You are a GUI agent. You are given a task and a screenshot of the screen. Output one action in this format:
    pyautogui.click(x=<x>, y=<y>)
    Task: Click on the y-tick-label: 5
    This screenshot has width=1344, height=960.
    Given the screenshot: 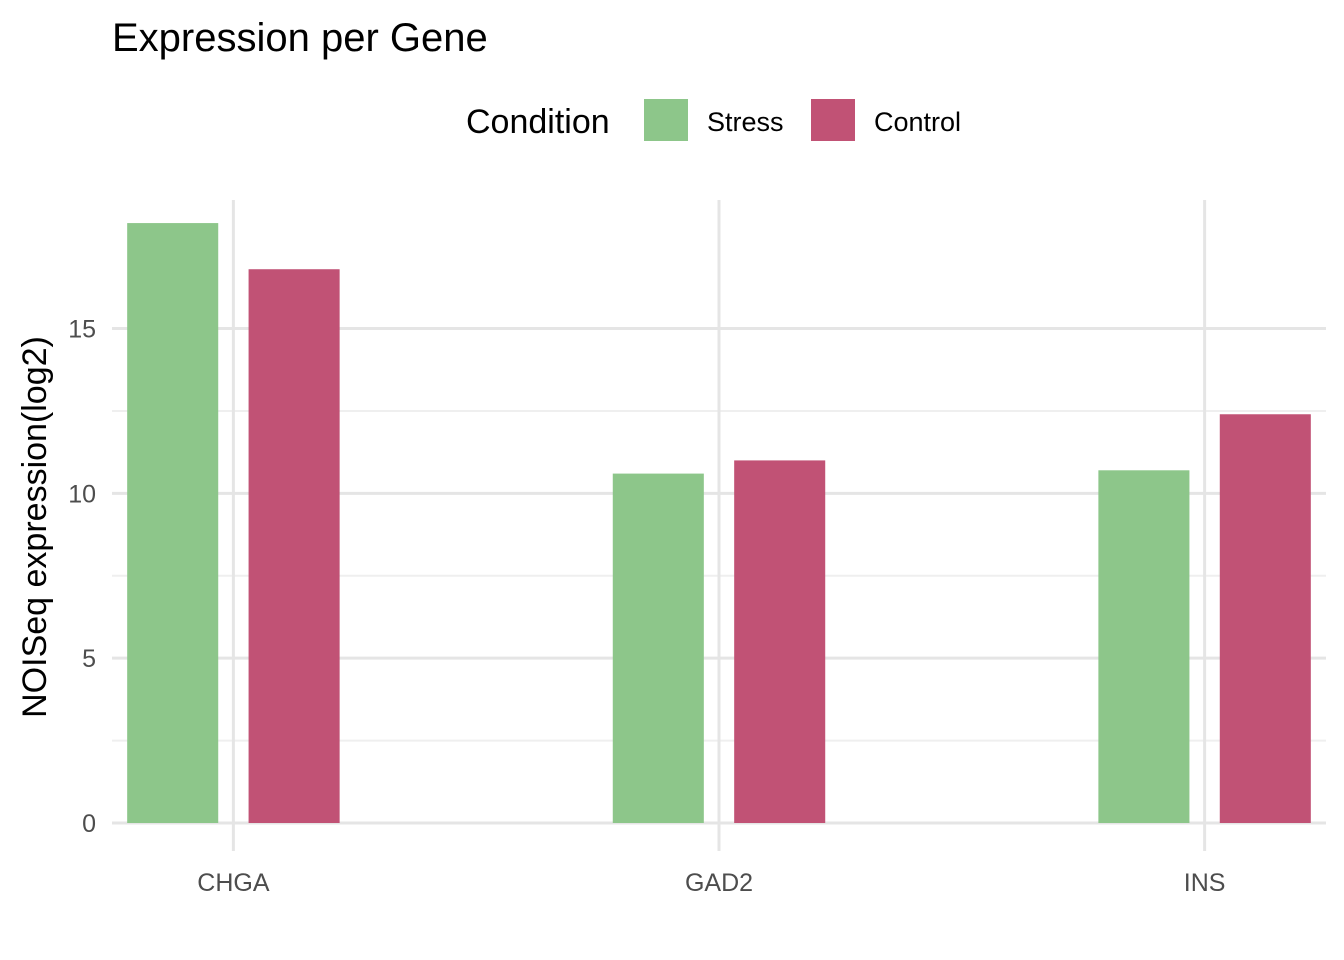 What is the action you would take?
    pyautogui.click(x=89, y=659)
    